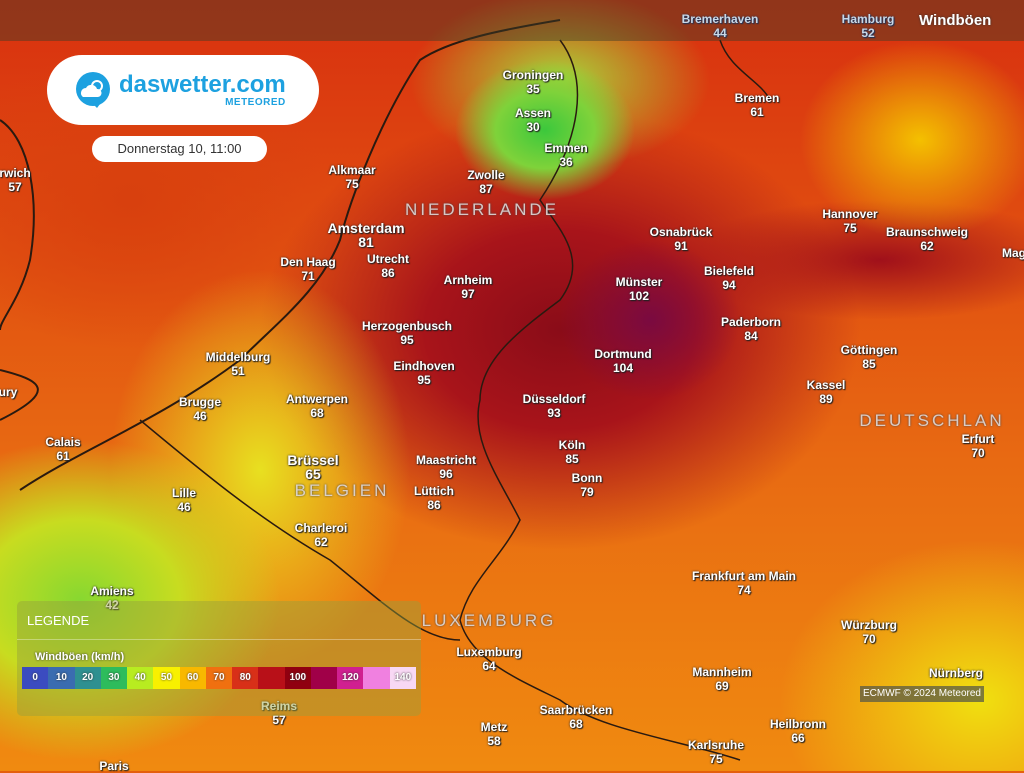  Describe the element at coordinates (179, 149) in the screenshot. I see `forecast-time-button: Donnerstag 10, 11:00` at that location.